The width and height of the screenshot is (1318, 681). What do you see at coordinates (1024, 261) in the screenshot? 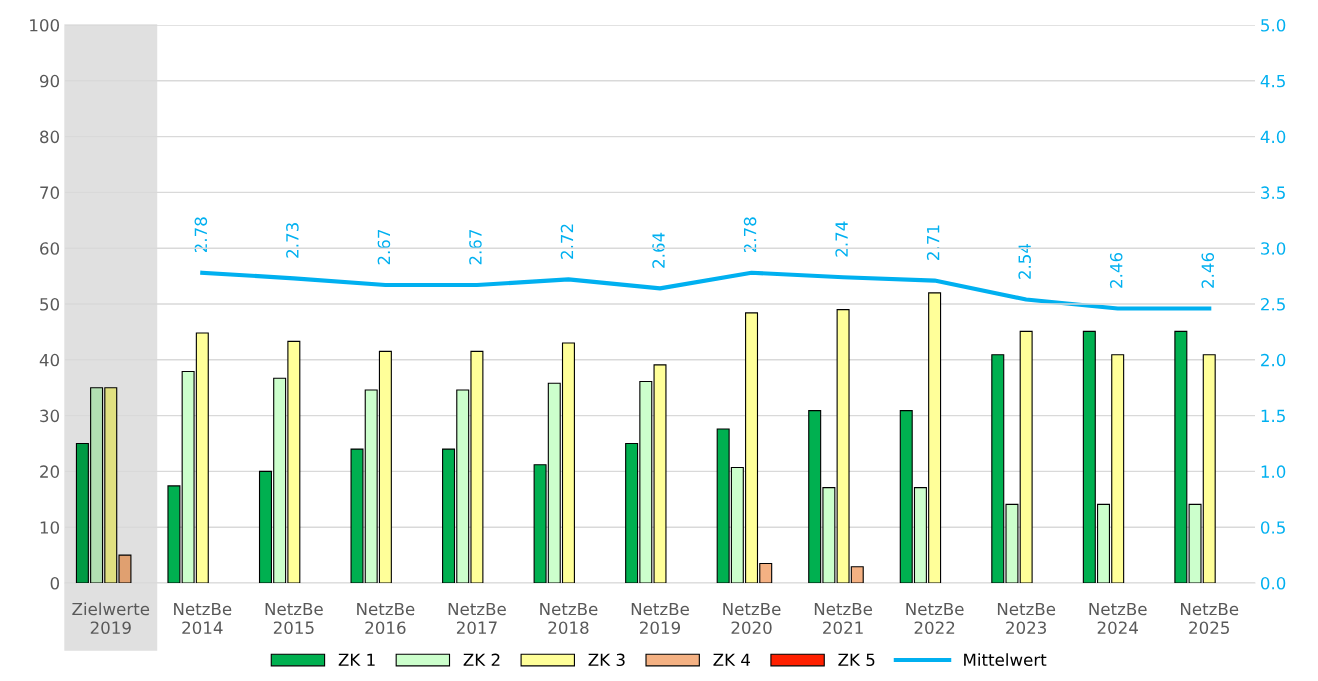
I see `data-label: 2.54` at bounding box center [1024, 261].